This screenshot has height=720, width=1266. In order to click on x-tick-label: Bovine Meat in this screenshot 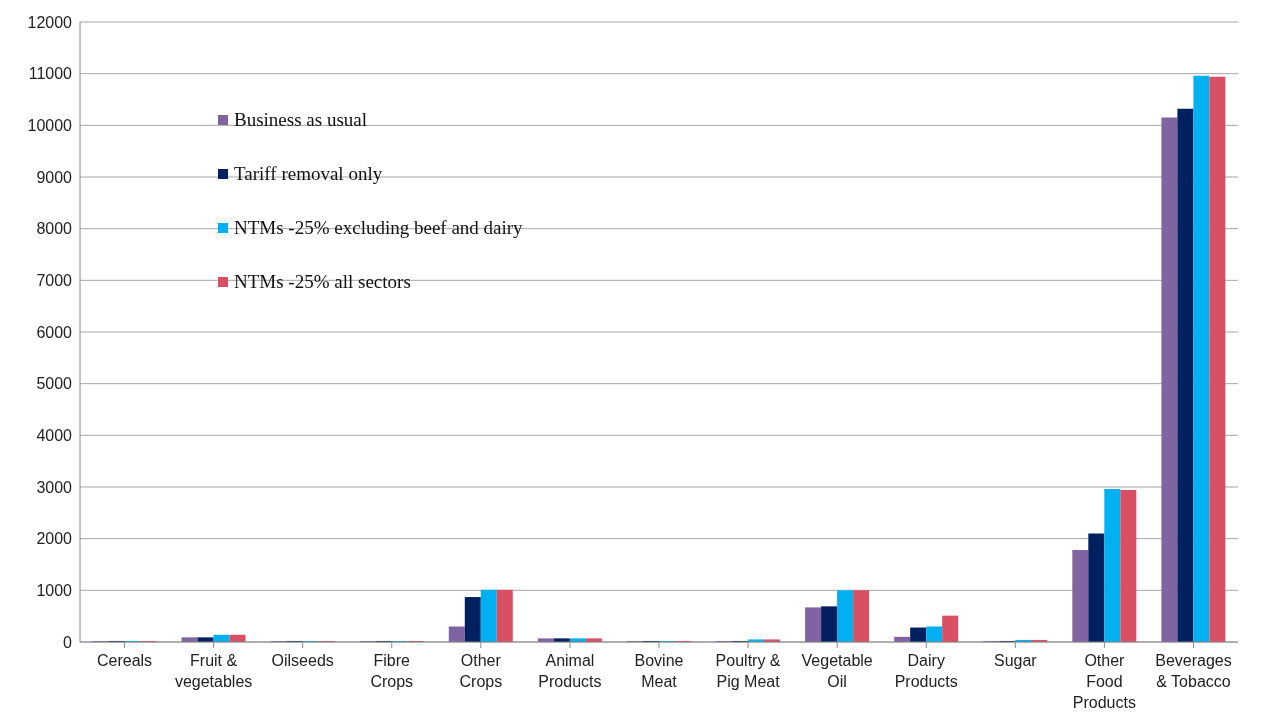, I will do `click(659, 671)`.